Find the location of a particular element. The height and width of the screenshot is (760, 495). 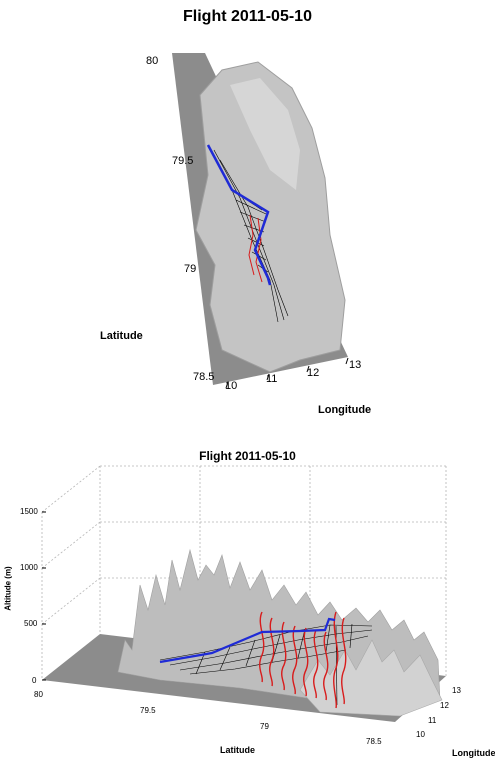

chart2-profiles is located at coordinates (303, 660).